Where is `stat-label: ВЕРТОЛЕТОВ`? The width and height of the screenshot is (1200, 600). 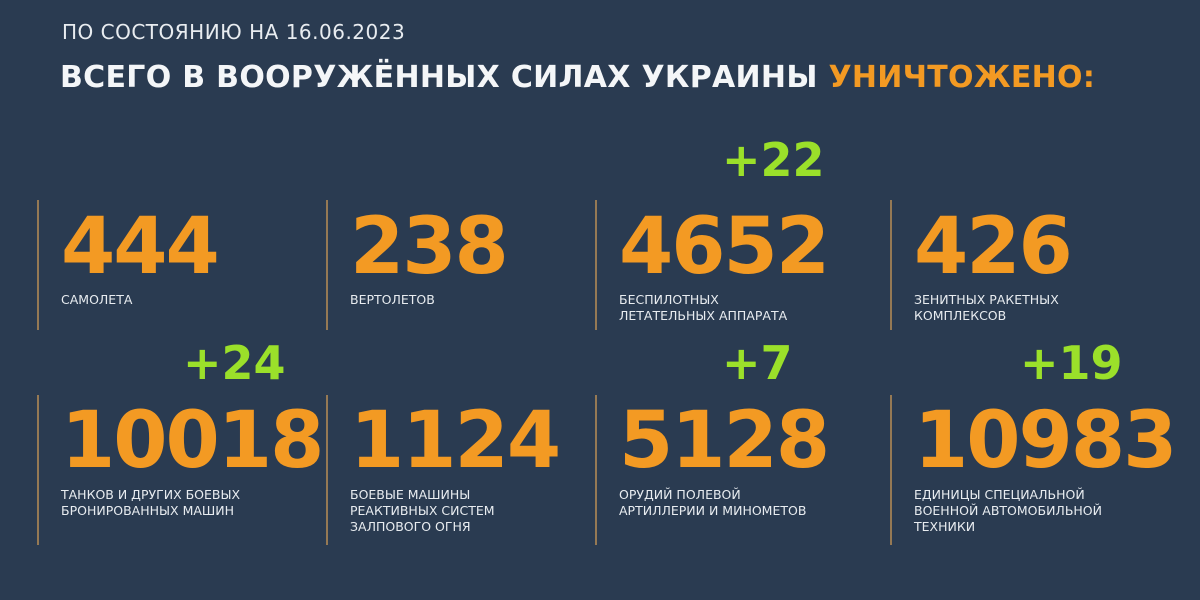
stat-label: ВЕРТОЛЕТОВ is located at coordinates (392, 299).